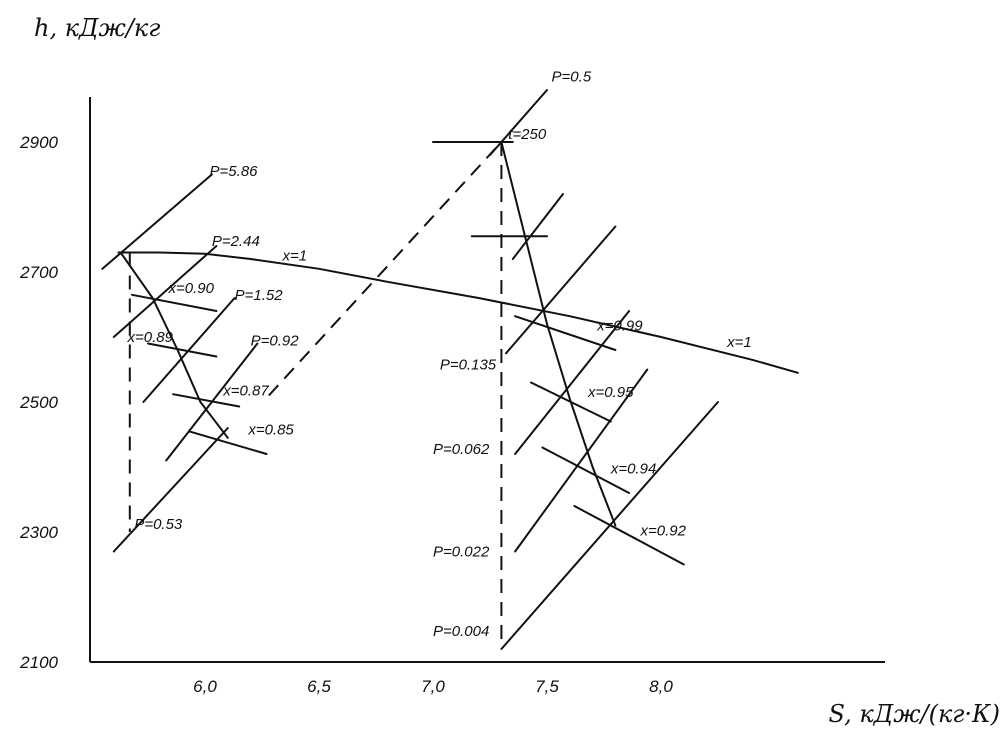 This screenshot has width=1008, height=733. Describe the element at coordinates (245, 391) in the screenshot. I see `annotation-7: x=0.87` at that location.